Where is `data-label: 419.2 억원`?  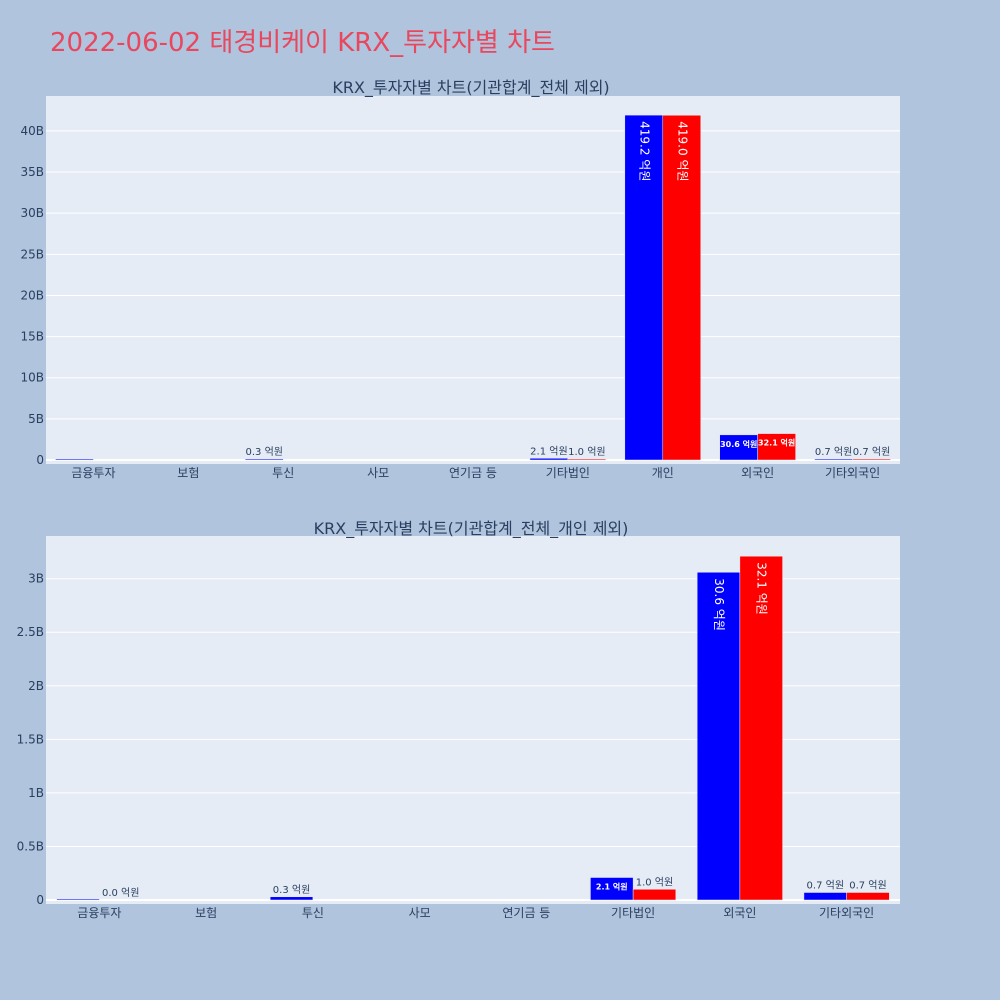
data-label: 419.2 억원 is located at coordinates (644, 151).